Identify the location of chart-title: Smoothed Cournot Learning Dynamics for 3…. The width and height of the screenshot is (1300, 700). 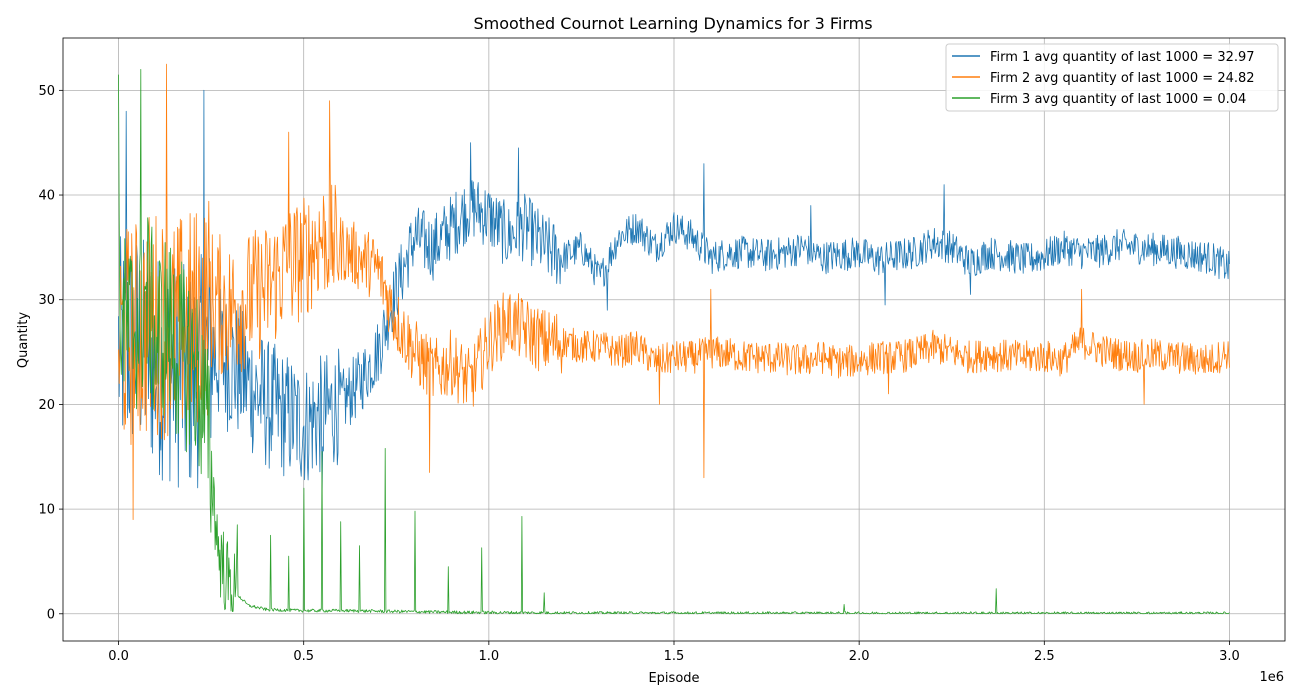
(672, 23).